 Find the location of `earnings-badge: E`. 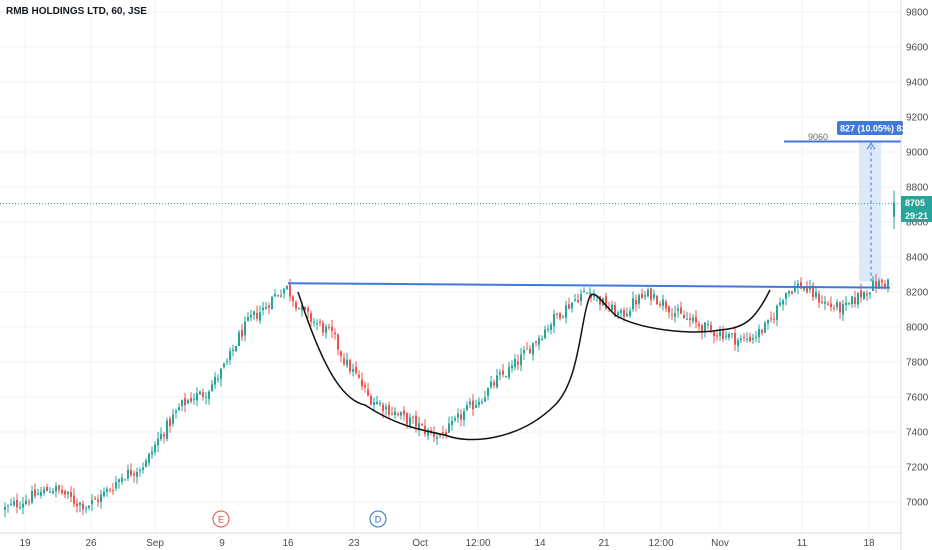

earnings-badge: E is located at coordinates (221, 519).